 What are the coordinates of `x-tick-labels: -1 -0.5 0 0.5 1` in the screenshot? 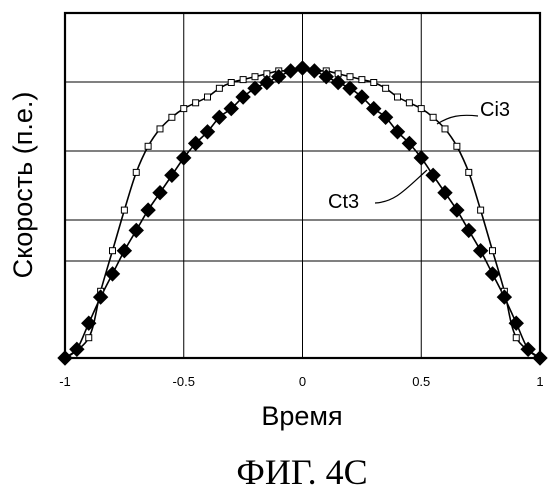 It's located at (301, 381).